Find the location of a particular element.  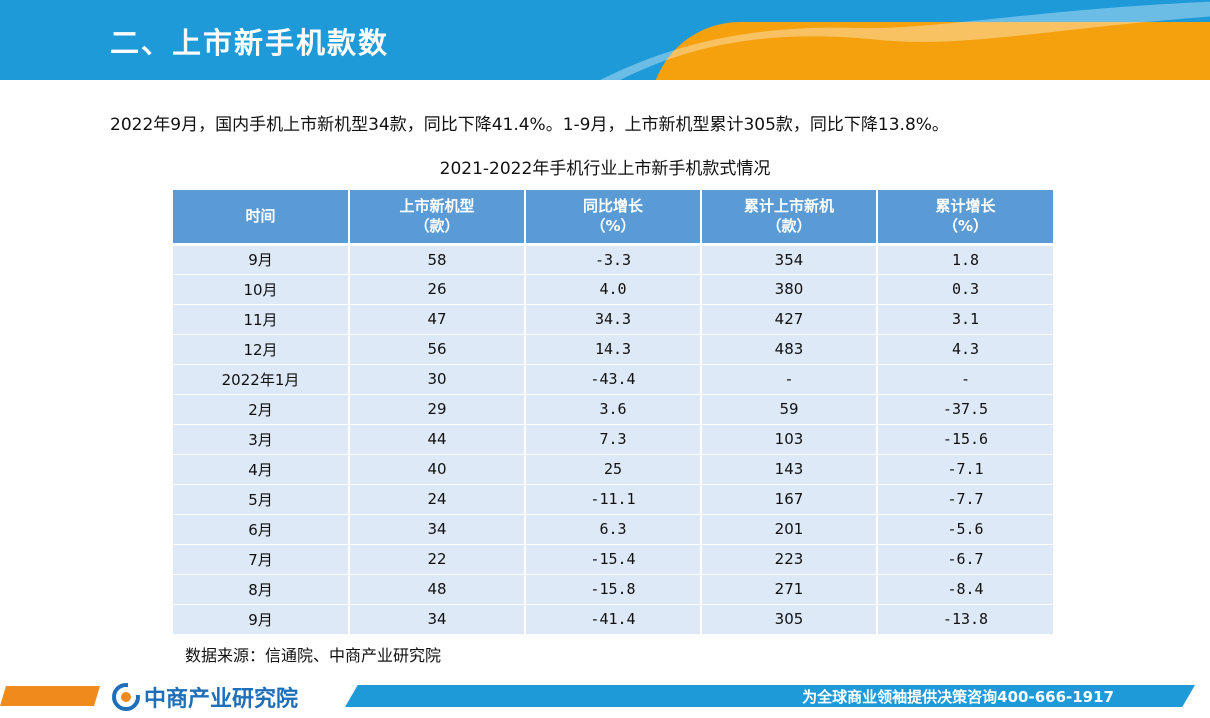

cell-time: 12月 is located at coordinates (261, 349).